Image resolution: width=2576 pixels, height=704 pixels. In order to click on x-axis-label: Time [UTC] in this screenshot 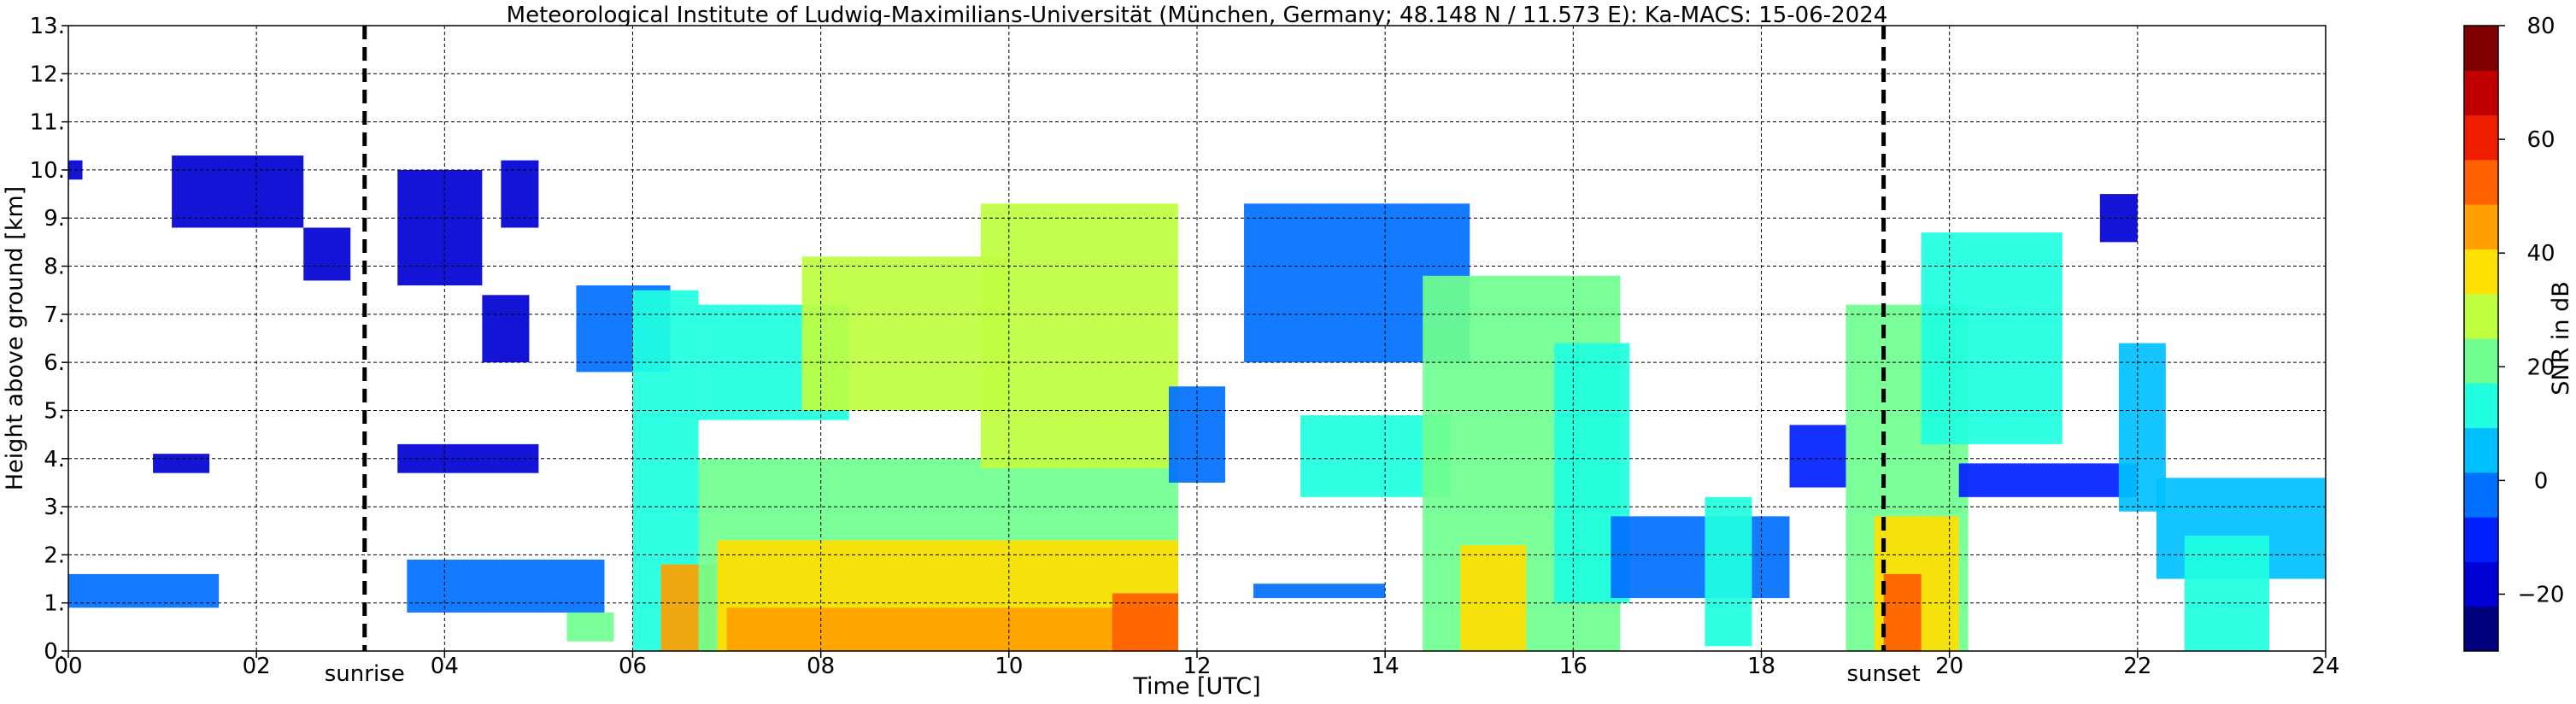, I will do `click(1196, 686)`.